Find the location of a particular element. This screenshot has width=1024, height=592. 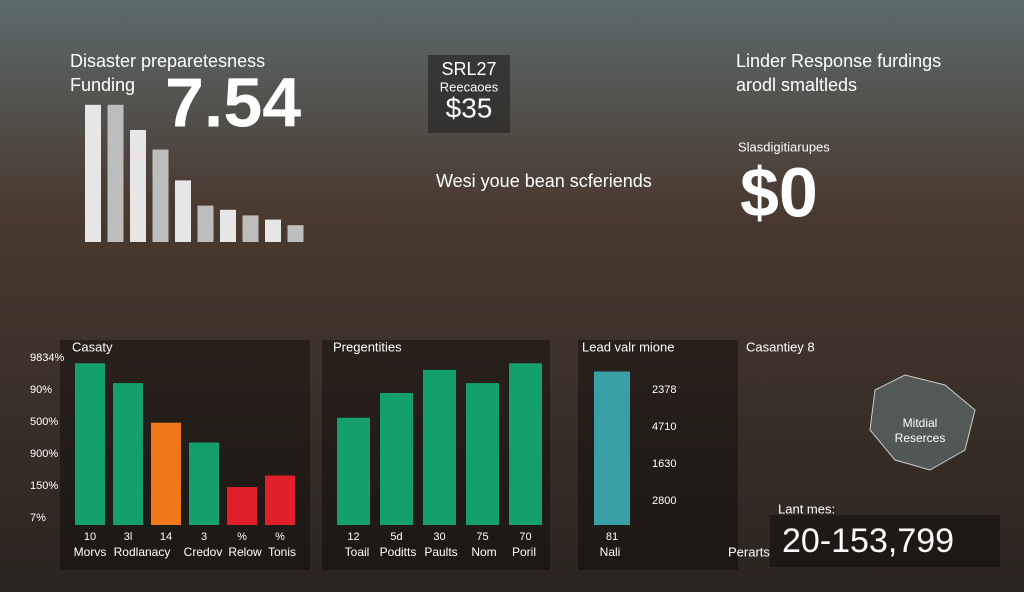

chart-title: Casantiey 8 is located at coordinates (780, 346).